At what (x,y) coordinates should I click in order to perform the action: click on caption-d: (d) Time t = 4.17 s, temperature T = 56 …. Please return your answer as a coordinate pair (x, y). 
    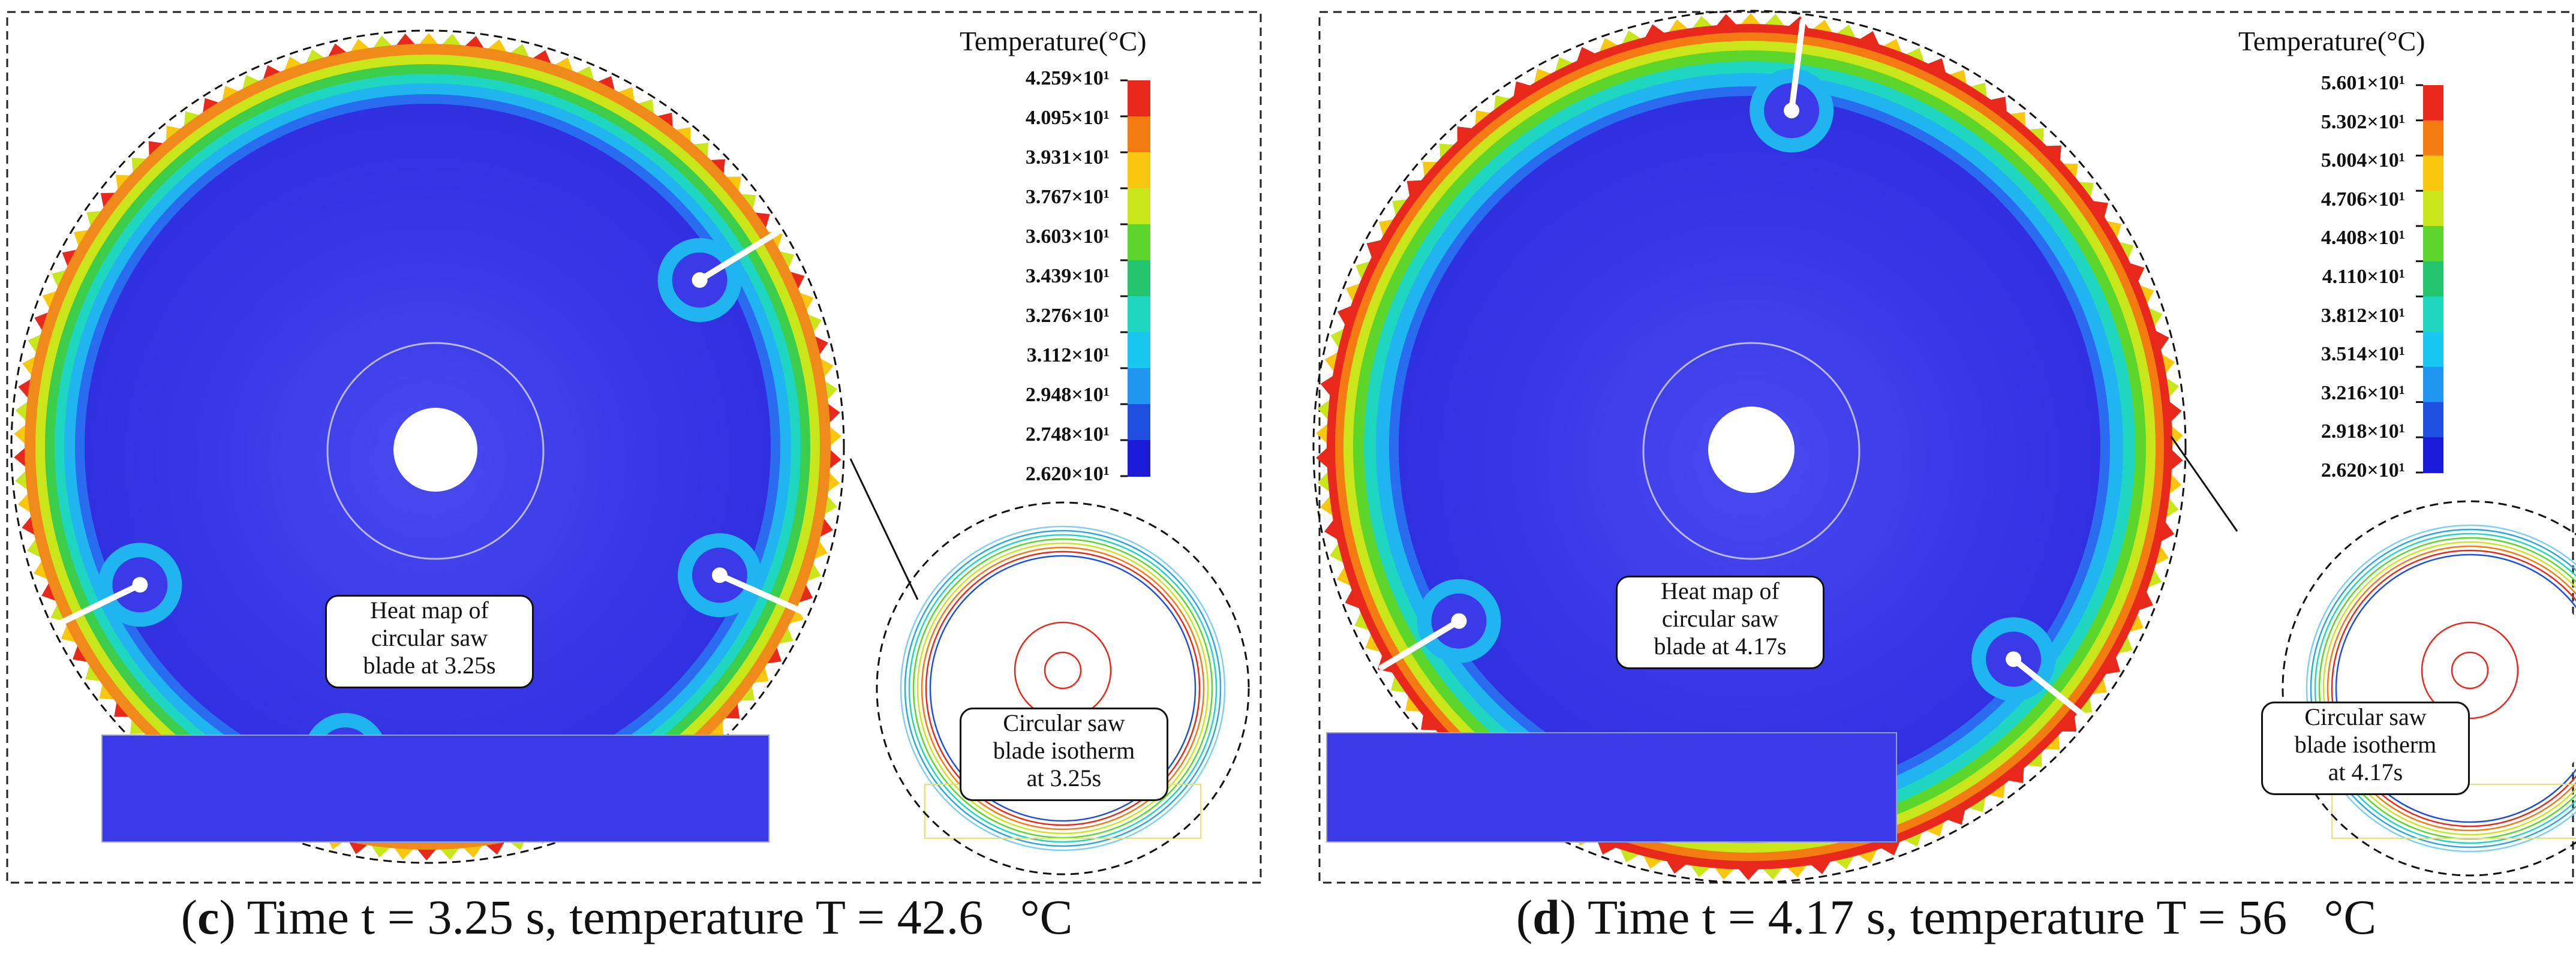
    Looking at the image, I should click on (1947, 917).